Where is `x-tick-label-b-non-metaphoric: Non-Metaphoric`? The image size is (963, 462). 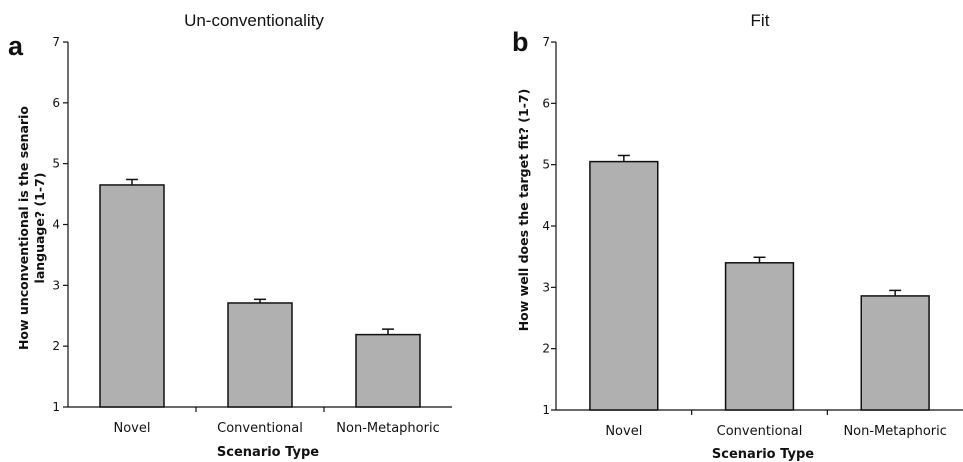 x-tick-label-b-non-metaphoric: Non-Metaphoric is located at coordinates (894, 431).